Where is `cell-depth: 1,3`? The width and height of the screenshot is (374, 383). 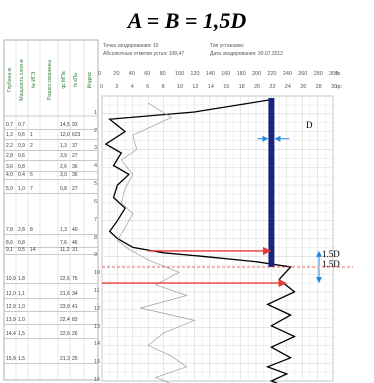
cell-depth: 1,3 is located at coordinates (9, 135).